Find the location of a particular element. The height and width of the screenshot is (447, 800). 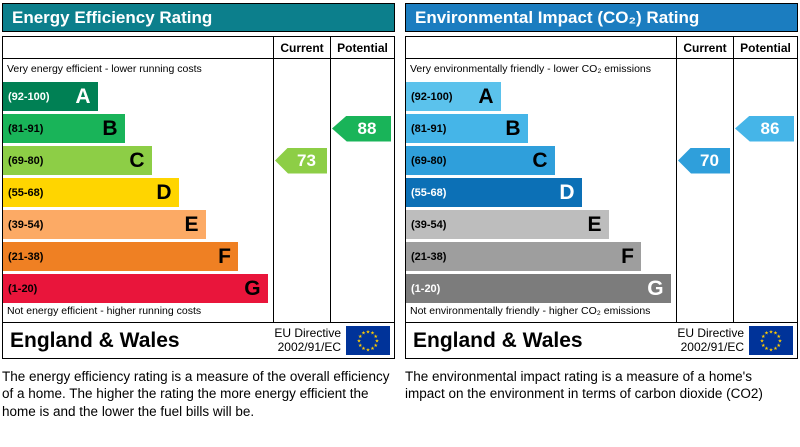

current-rating-arrow: 70 is located at coordinates (704, 160).